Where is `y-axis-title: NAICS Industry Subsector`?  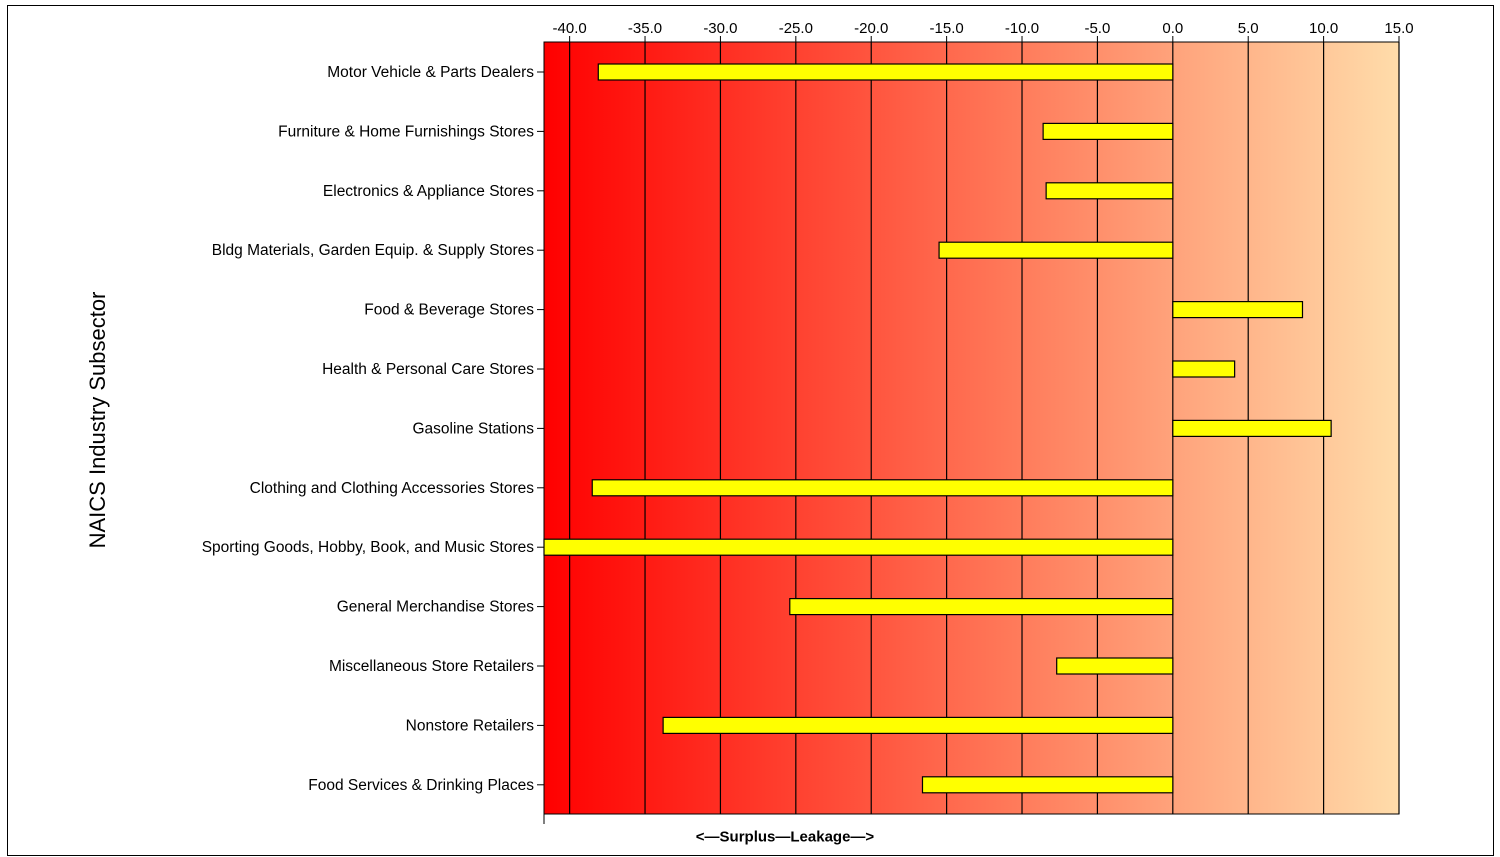
y-axis-title: NAICS Industry Subsector is located at coordinates (97, 420).